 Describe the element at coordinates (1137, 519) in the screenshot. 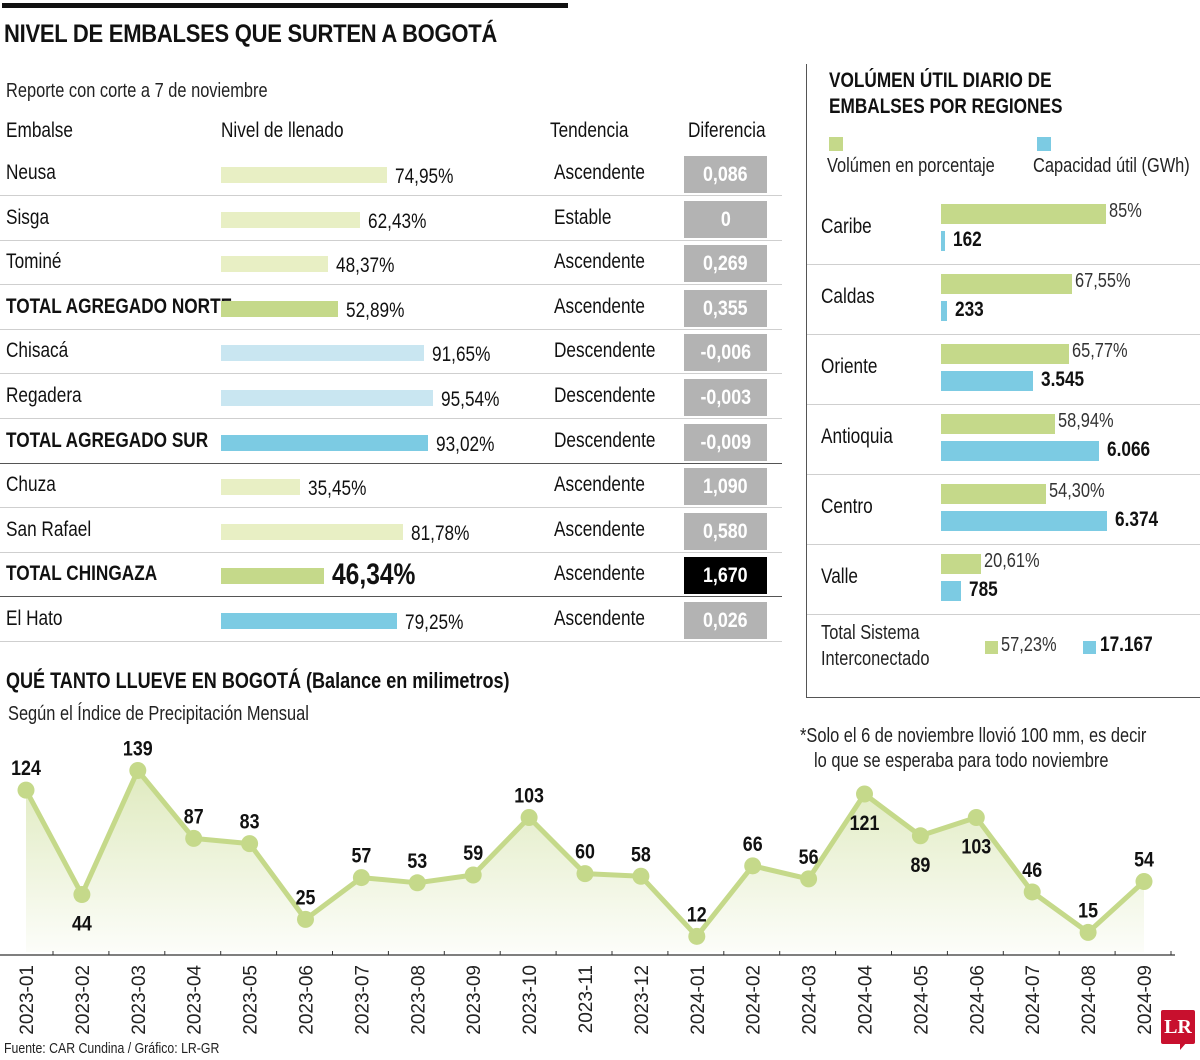

I see `capacity-value: 6.374` at that location.